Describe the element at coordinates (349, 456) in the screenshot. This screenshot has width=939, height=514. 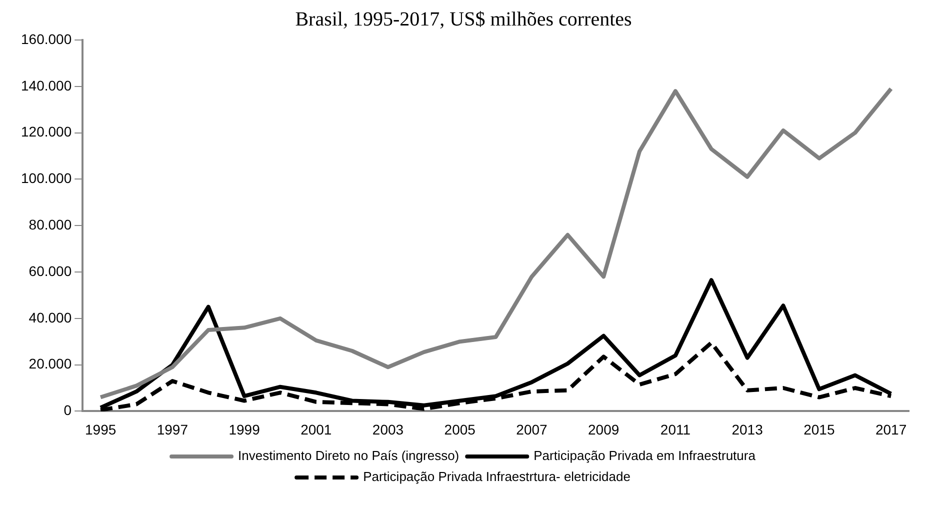
I see `legend-label: Investimento Direto no País (ingresso)` at that location.